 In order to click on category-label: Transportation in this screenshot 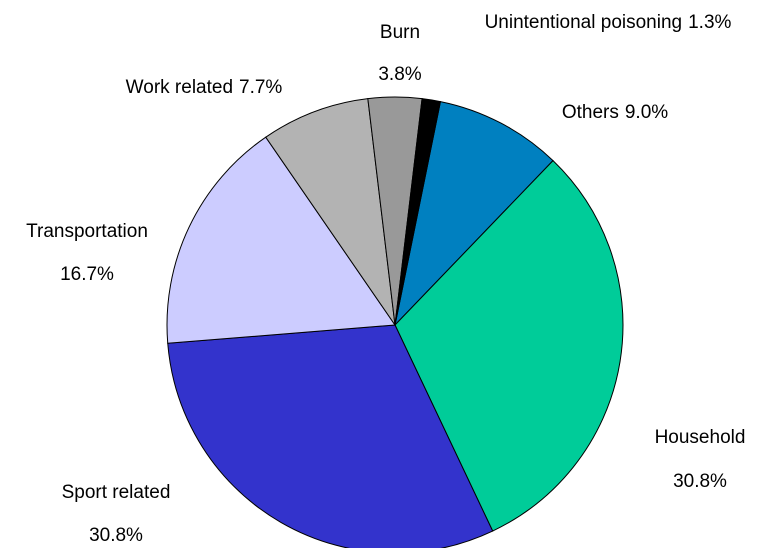, I will do `click(87, 231)`.